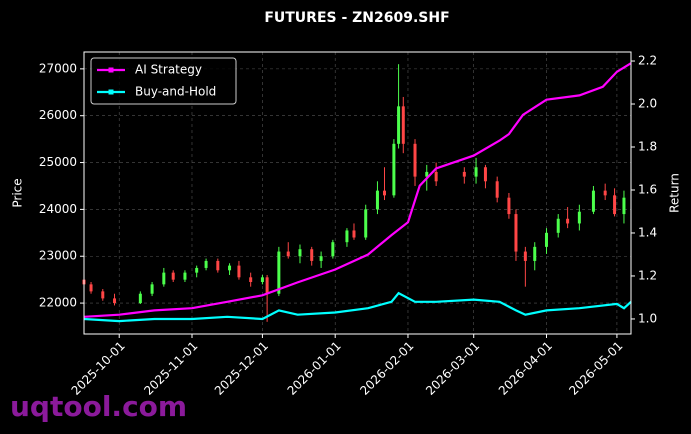  Describe the element at coordinates (18, 192) in the screenshot. I see `y-axis-label: Price` at that location.